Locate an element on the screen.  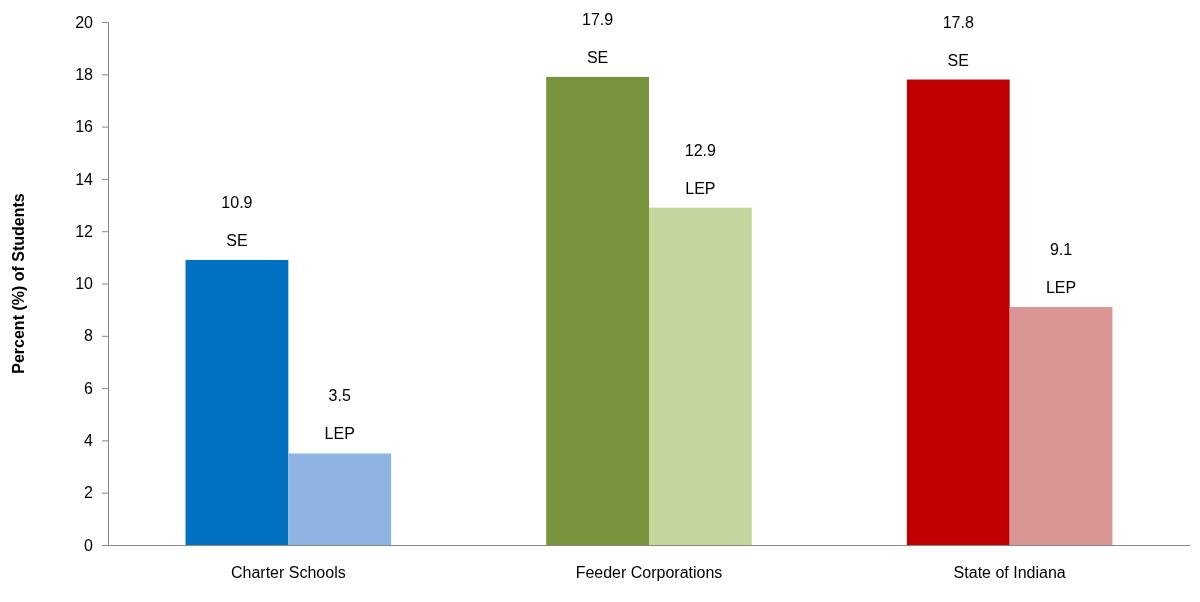
y-tick-label: 20 is located at coordinates (84, 22).